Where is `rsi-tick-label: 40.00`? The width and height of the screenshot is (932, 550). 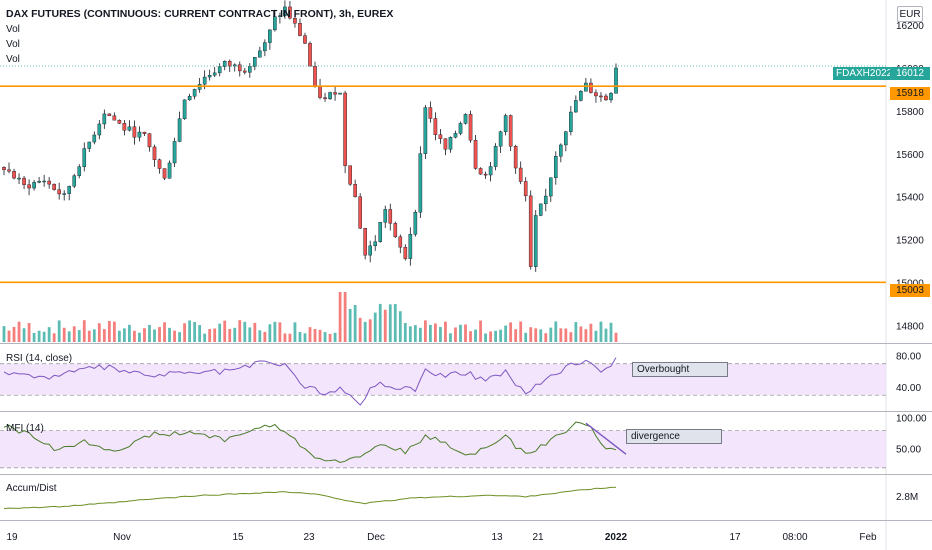 rsi-tick-label: 40.00 is located at coordinates (908, 388).